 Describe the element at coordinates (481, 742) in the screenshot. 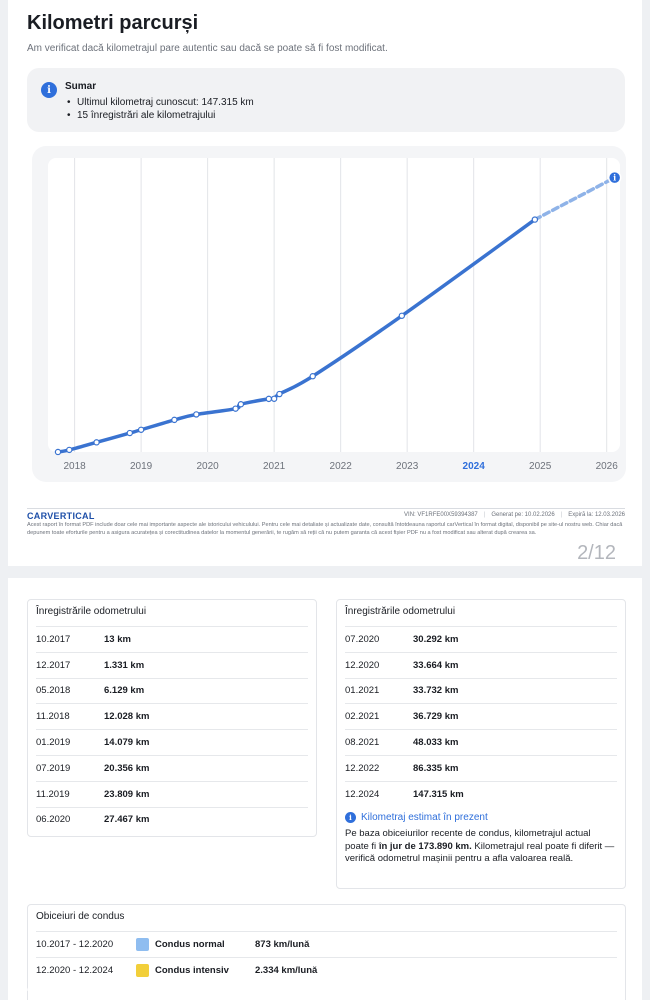

I see `table-row: 08.2021 48.033 km` at that location.